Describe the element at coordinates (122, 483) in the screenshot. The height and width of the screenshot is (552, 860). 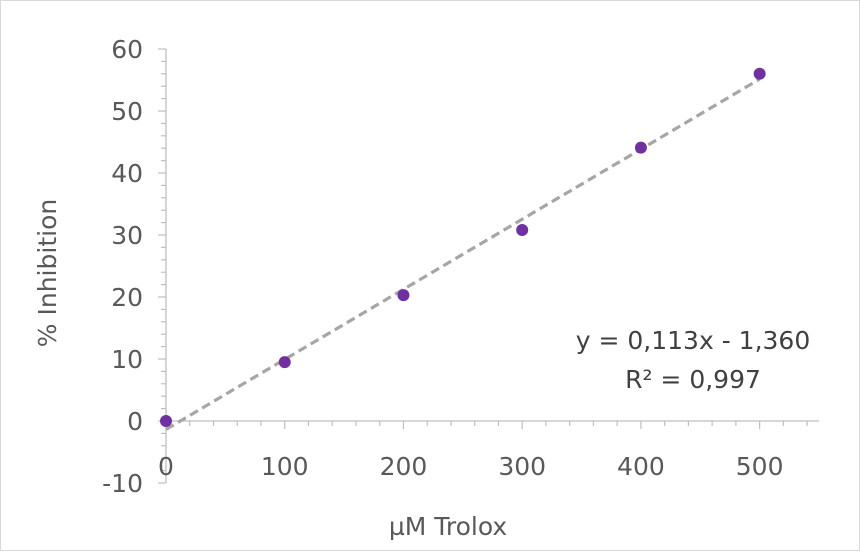
I see `y-tick-label: -10` at that location.